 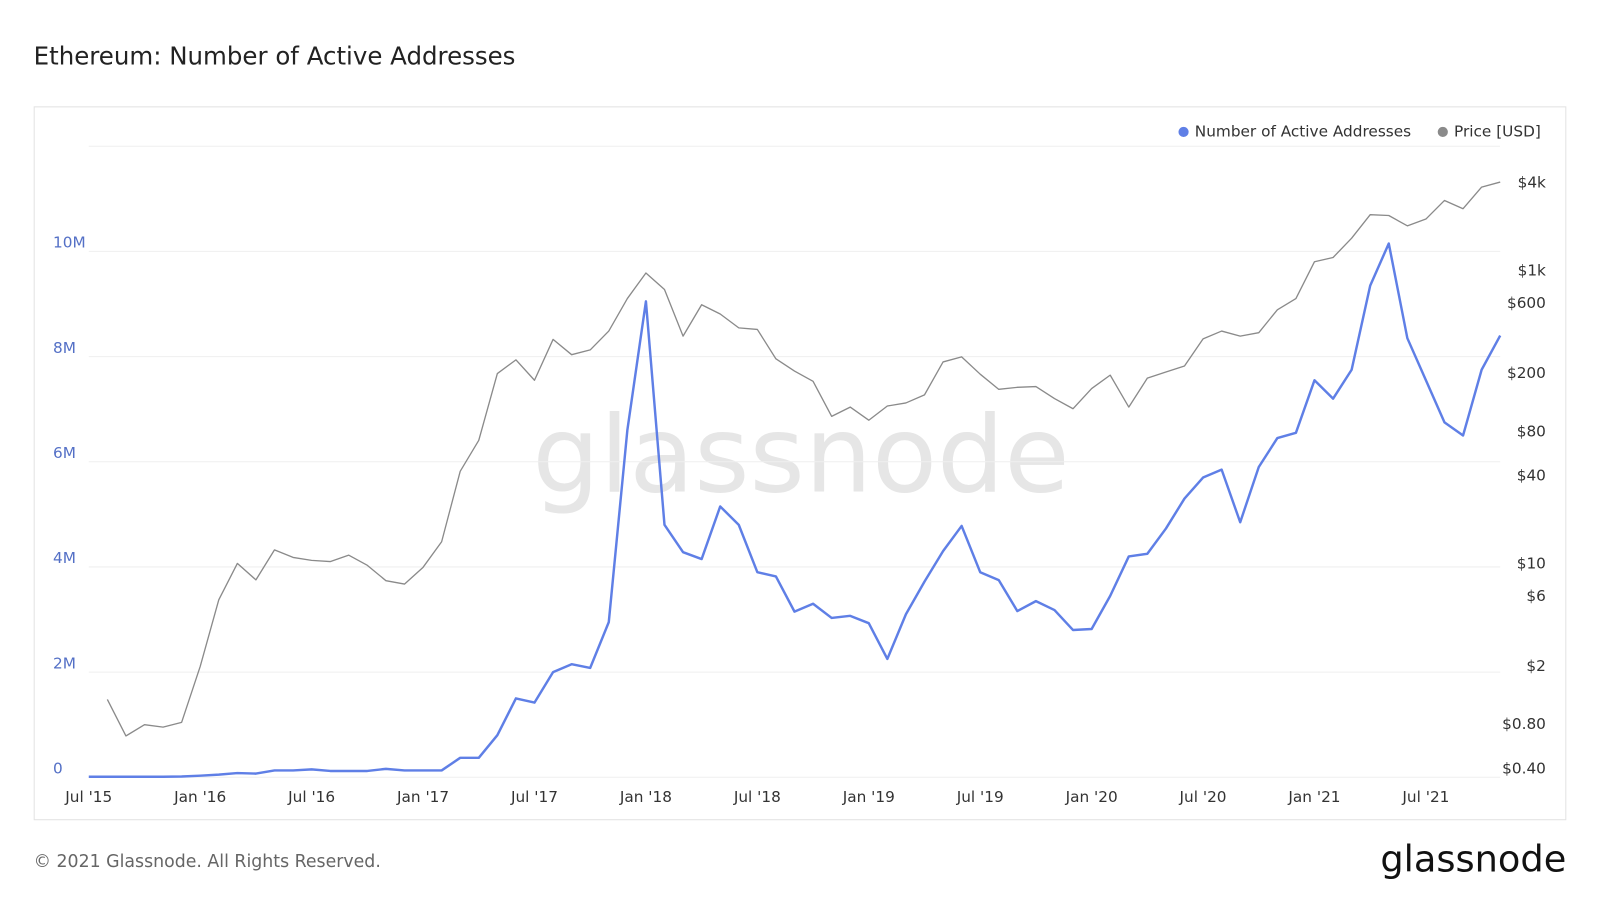 I want to click on x-tick-label: Jul '18, so click(x=757, y=797).